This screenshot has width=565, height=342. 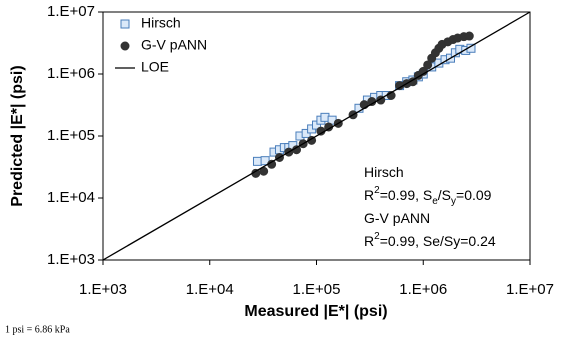 I want to click on annotation-part: =0.09, so click(x=474, y=195).